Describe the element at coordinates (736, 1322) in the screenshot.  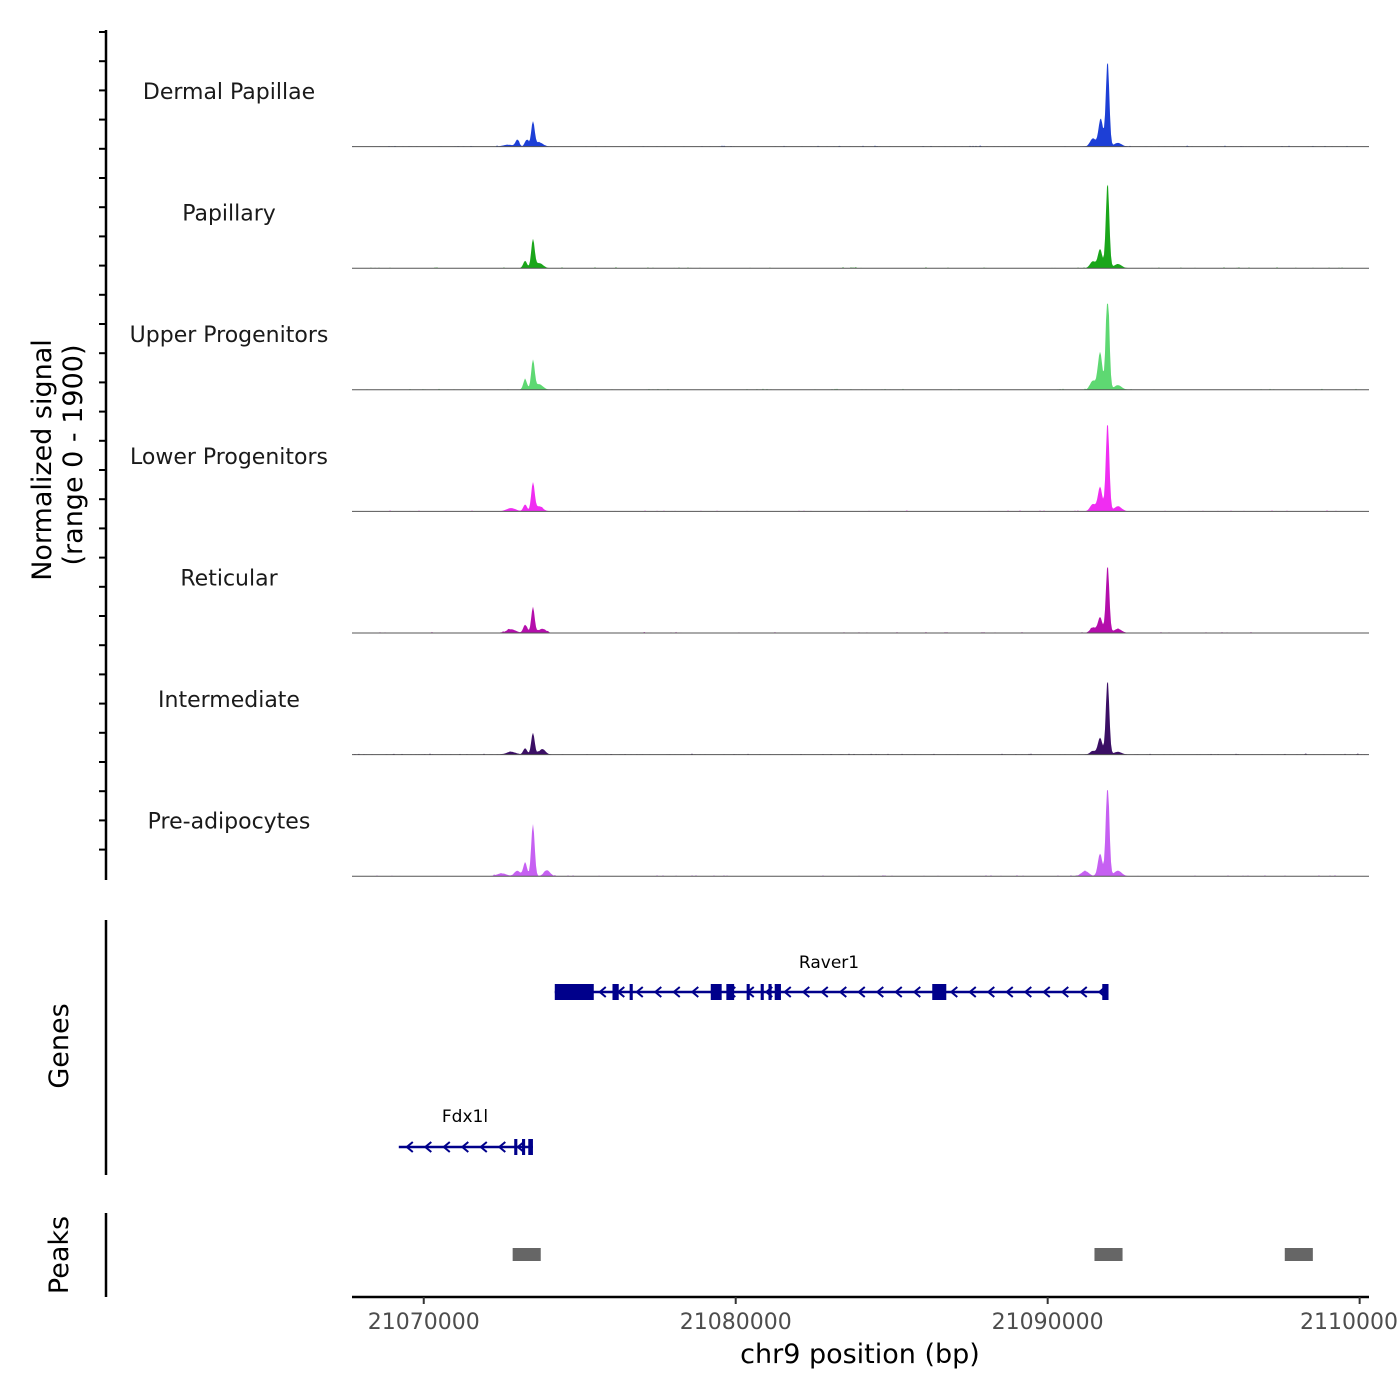
I see `x-tick-label: 21080000` at that location.